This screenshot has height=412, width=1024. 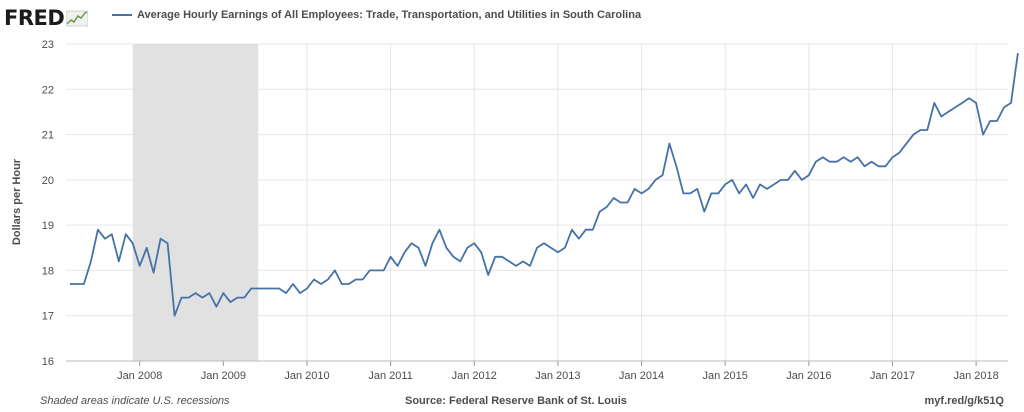 What do you see at coordinates (139, 376) in the screenshot?
I see `x-tick-label: Jan 2008` at bounding box center [139, 376].